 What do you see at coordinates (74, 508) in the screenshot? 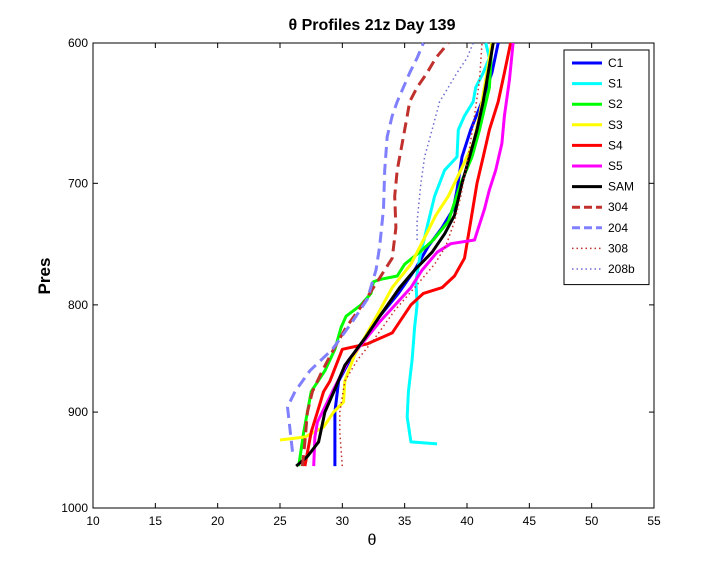
I see `y-tick-label: 1000` at bounding box center [74, 508].